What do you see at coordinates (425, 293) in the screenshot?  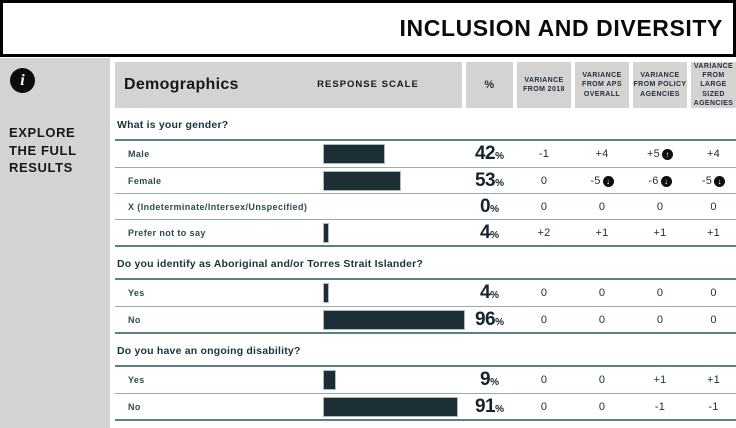 I see `table-row: Yes 4% 0 0 0 0` at bounding box center [425, 293].